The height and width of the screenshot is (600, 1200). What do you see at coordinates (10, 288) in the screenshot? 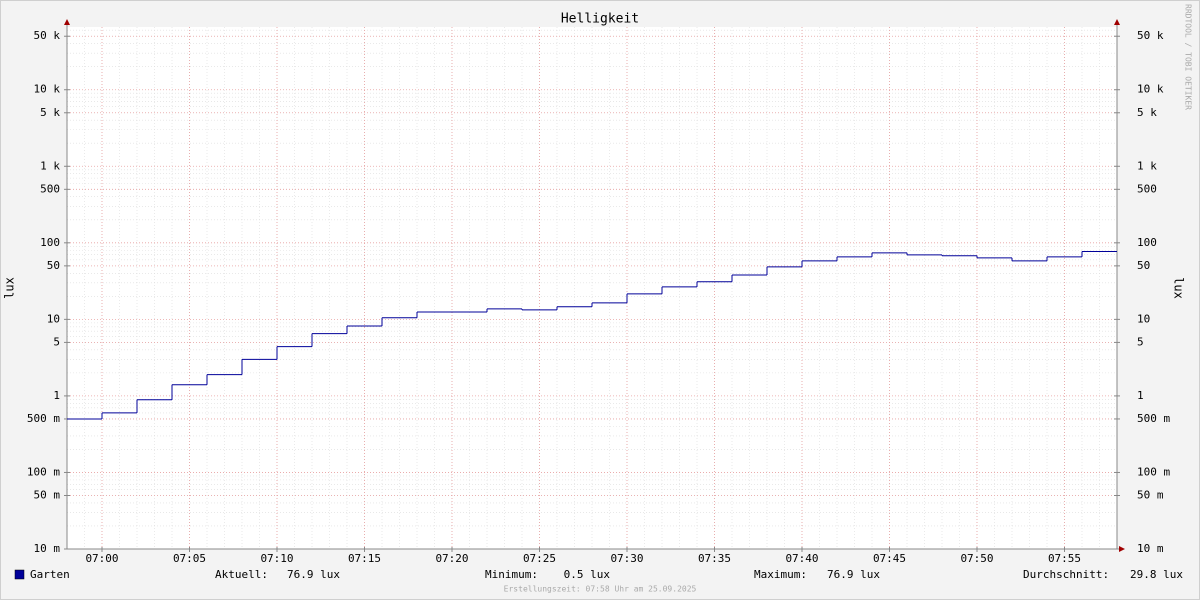
I see `y-axis-label: lux` at bounding box center [10, 288].